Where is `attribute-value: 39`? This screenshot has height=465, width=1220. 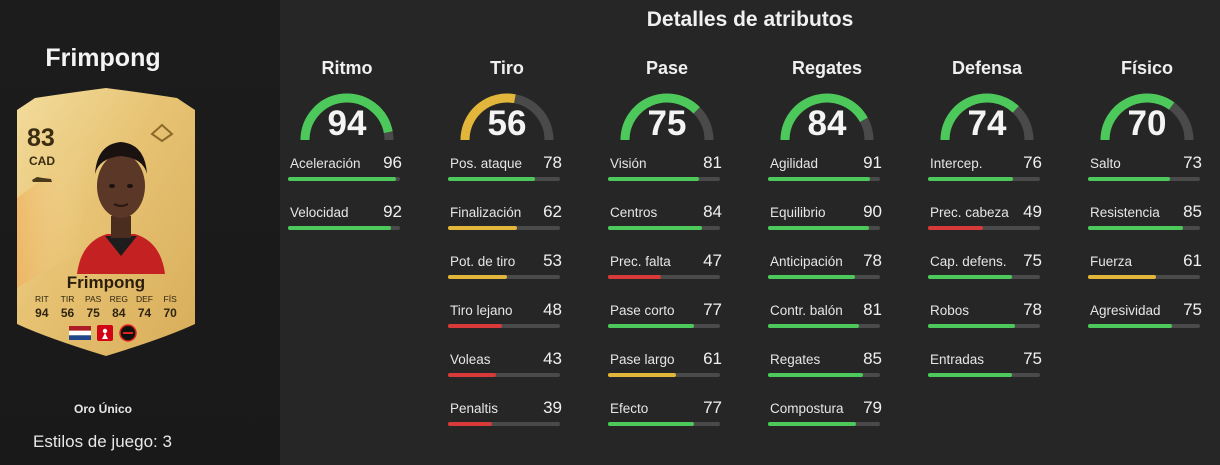
attribute-value: 39 is located at coordinates (552, 407).